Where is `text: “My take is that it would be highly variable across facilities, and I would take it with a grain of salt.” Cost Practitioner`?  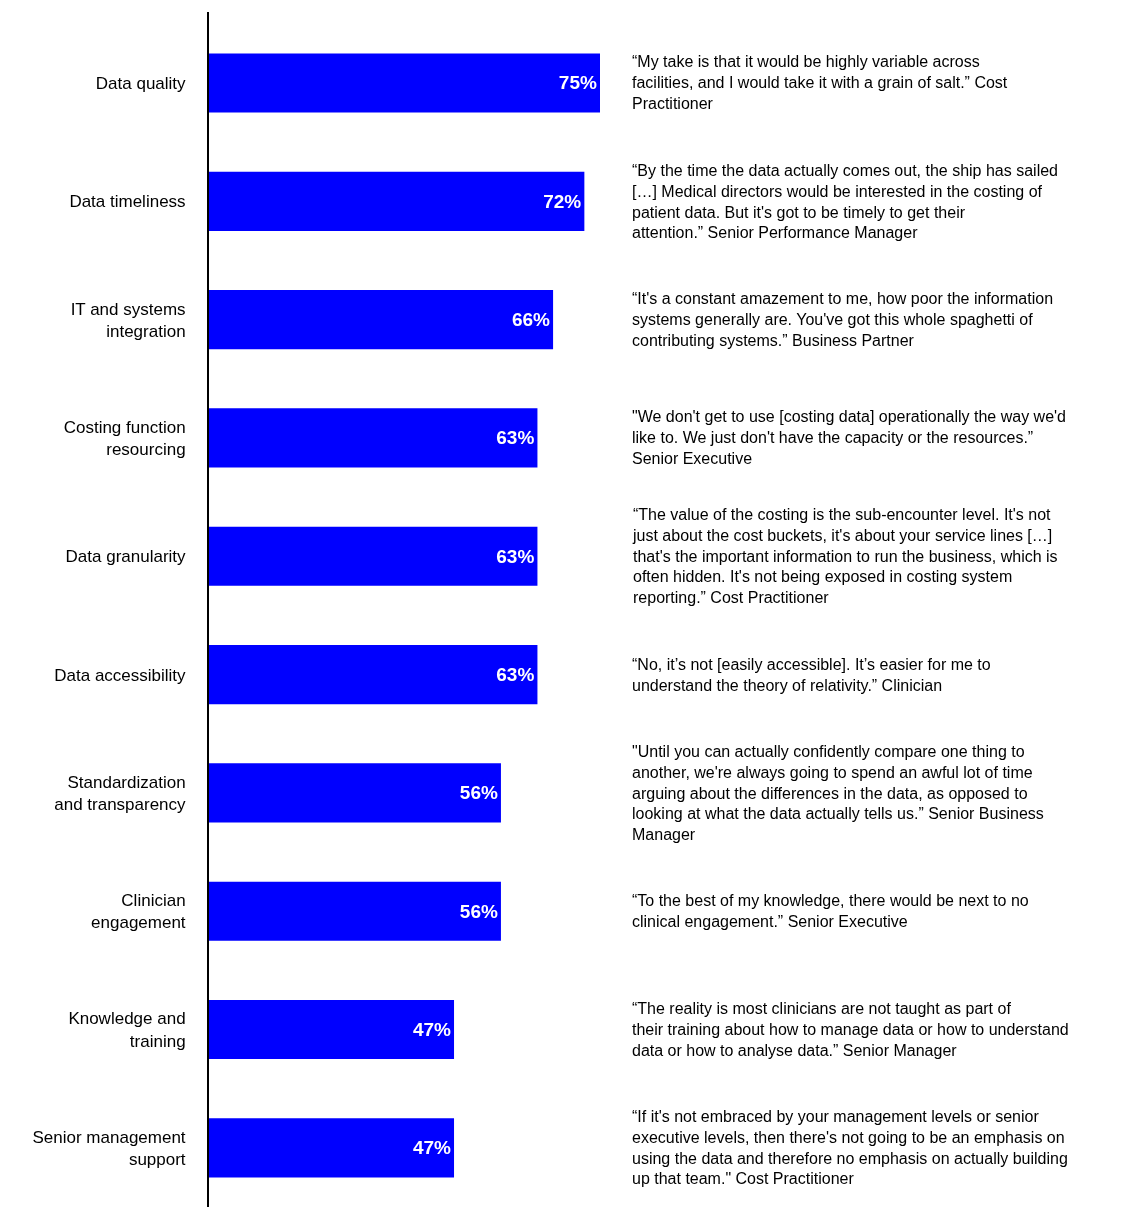
text: “My take is that it would be highly variable across facilities, and I would take it with a grain of salt.” Cost Practitioner is located at coordinates (820, 82).